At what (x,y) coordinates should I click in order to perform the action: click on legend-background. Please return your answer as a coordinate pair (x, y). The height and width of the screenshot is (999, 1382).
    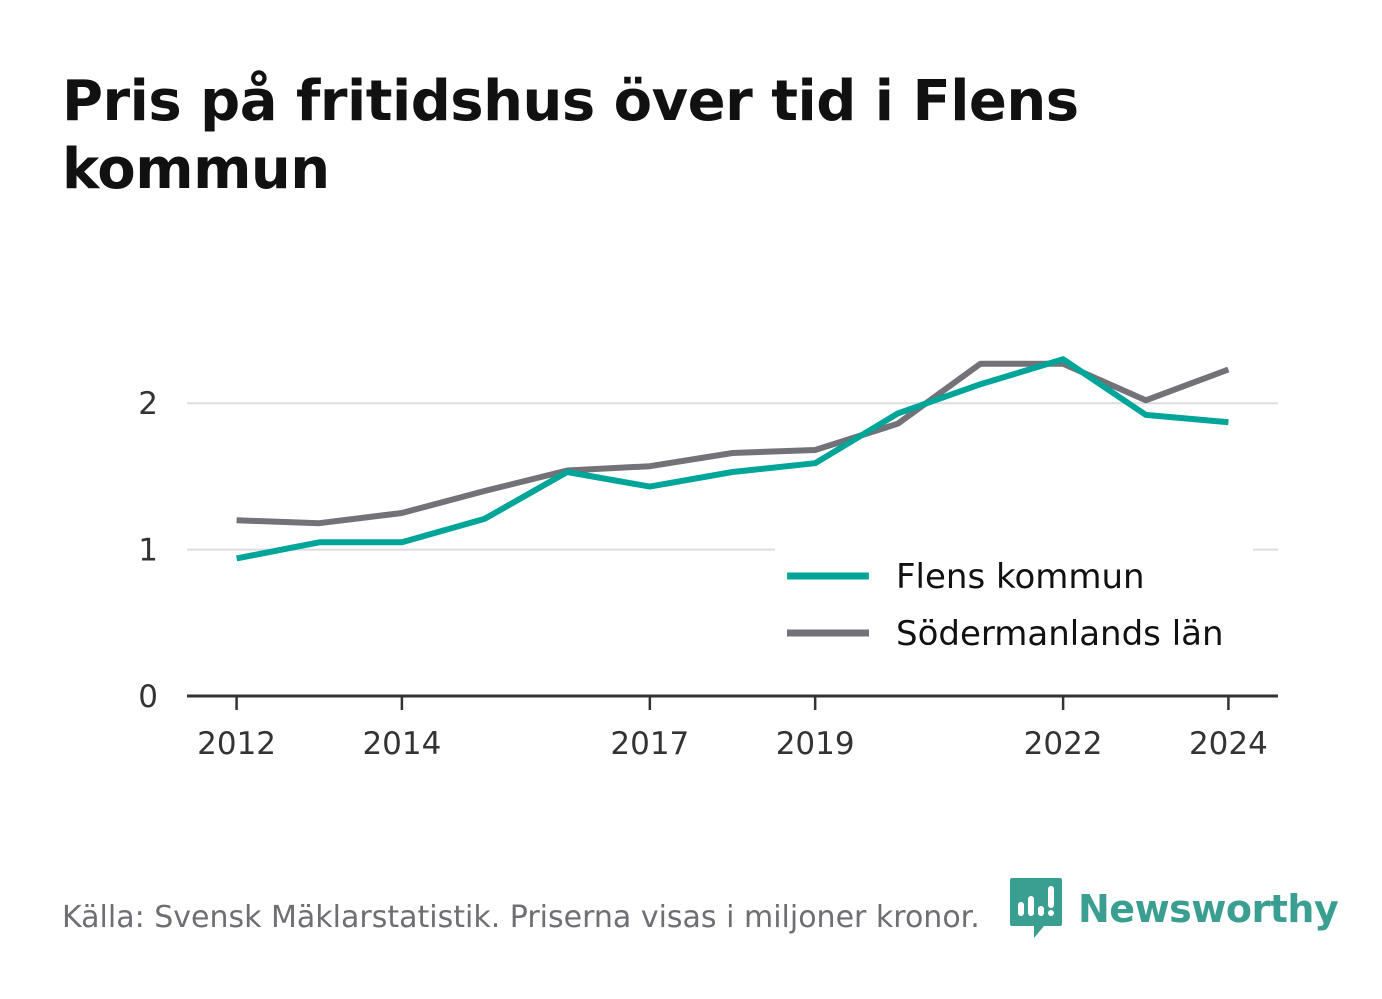
    Looking at the image, I should click on (1014, 608).